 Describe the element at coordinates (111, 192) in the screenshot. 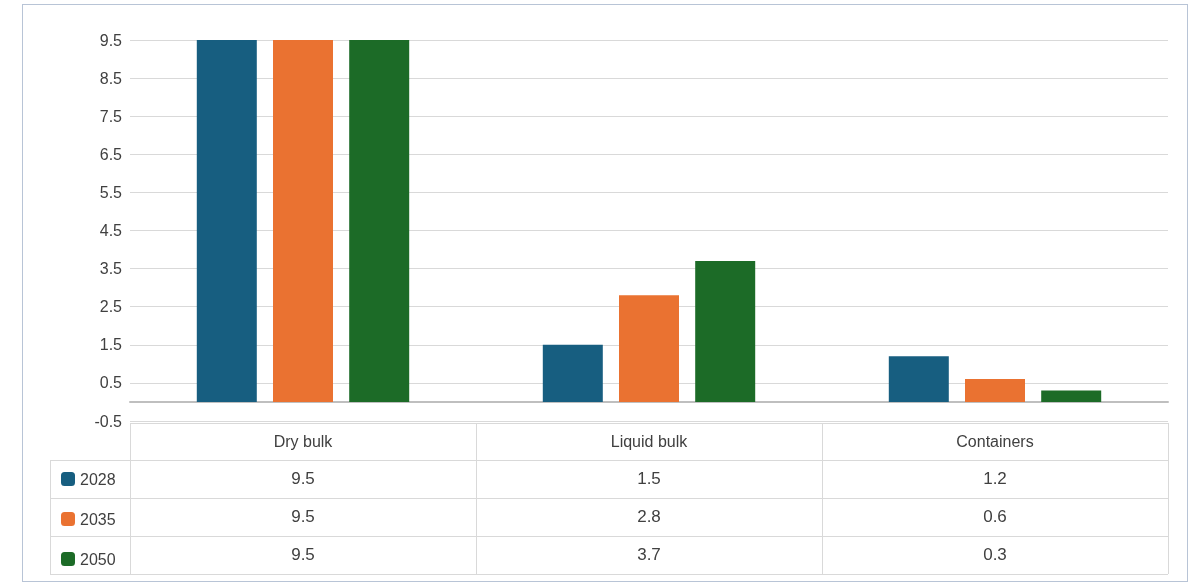

I see `y-tick-label: 5.5` at that location.